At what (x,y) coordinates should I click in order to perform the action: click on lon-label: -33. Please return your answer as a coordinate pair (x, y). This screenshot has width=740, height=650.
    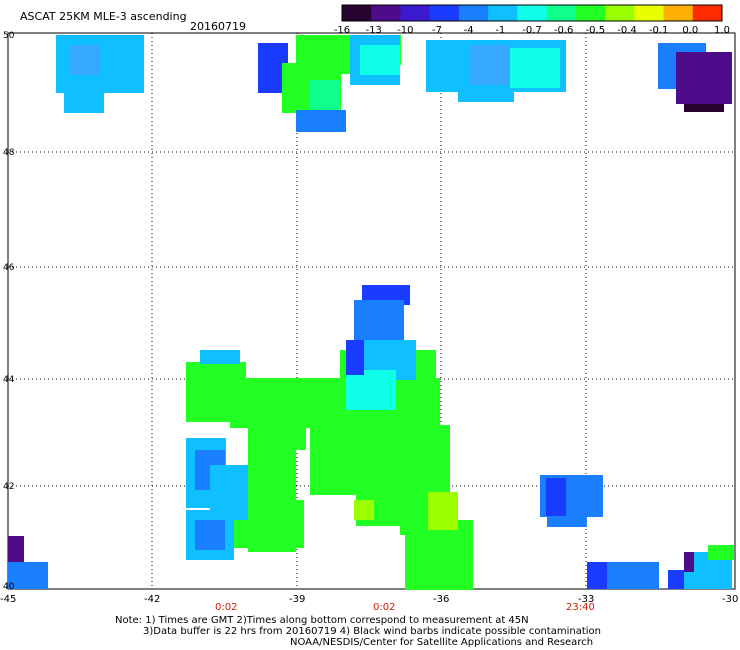
    Looking at the image, I should click on (586, 599).